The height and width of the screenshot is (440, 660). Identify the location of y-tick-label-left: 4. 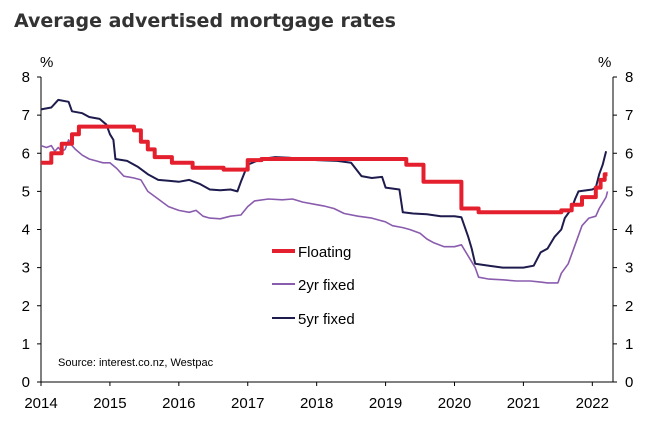
(26, 230).